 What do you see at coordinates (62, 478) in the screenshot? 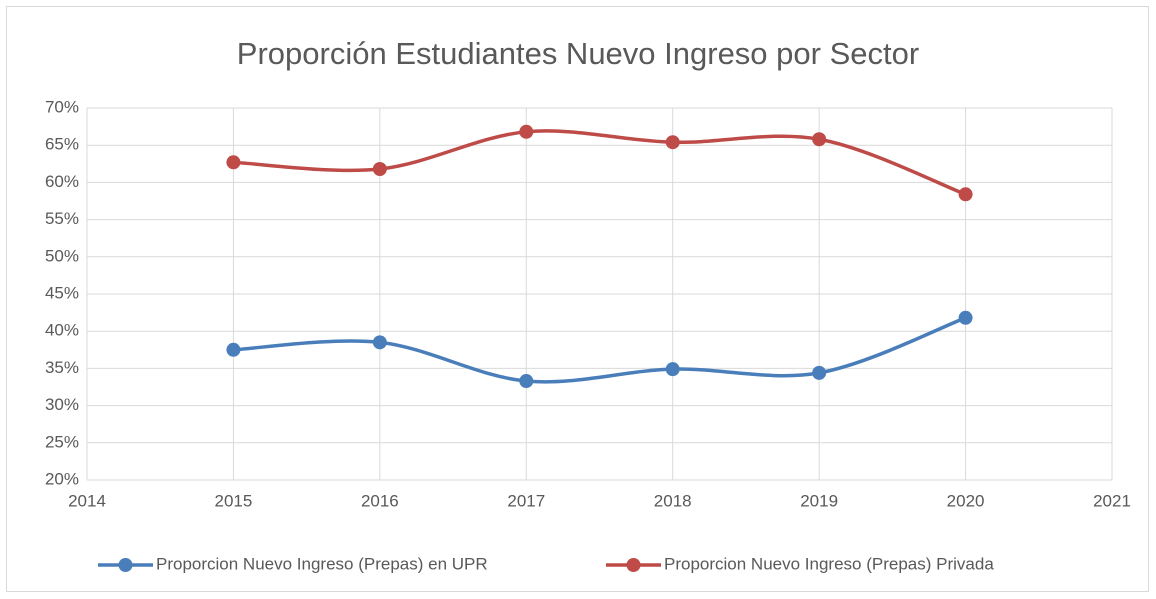
I see `y-tick-label: 20%` at bounding box center [62, 478].